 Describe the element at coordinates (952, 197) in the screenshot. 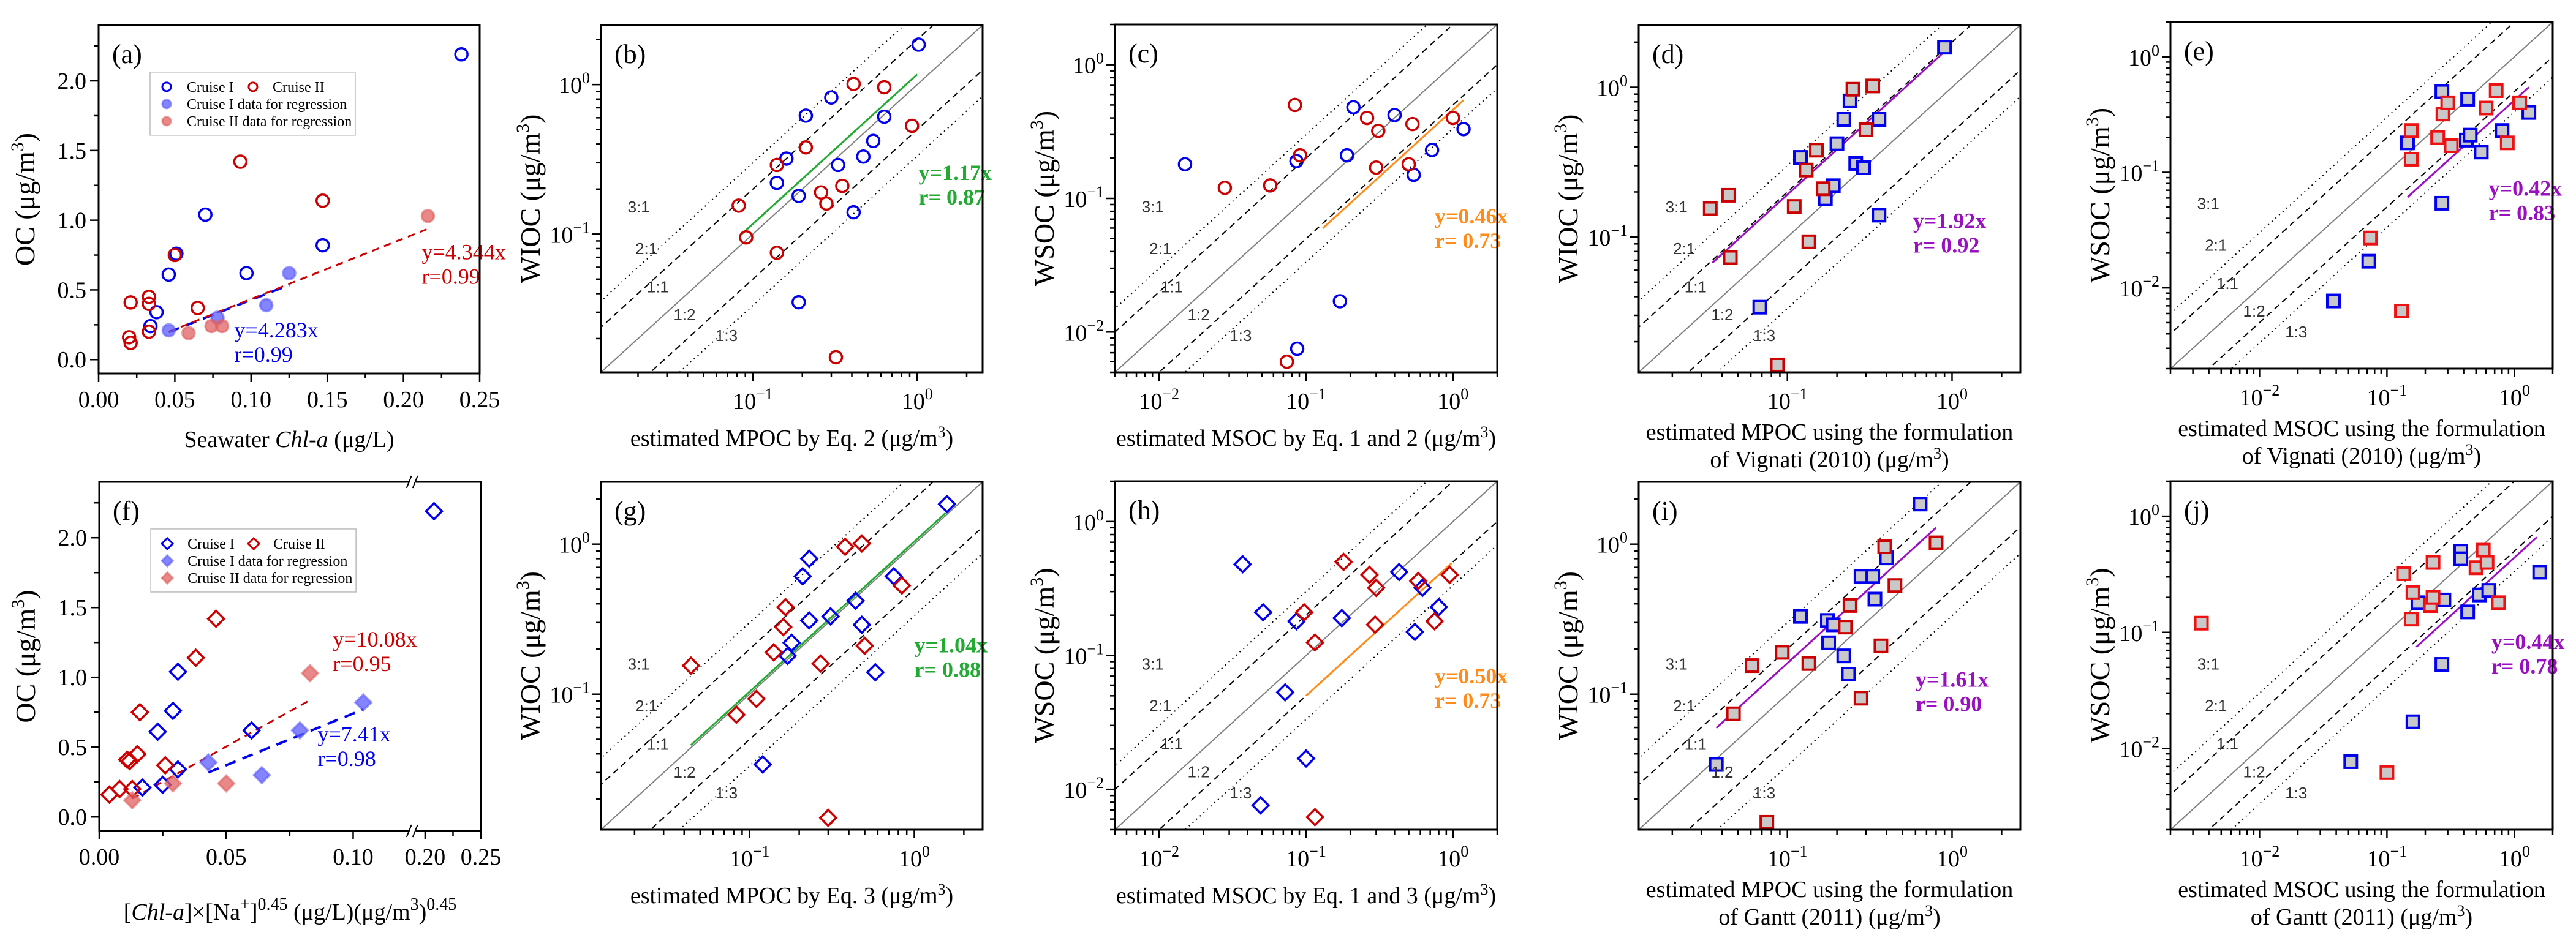

I see `fit-correlation: r= 0.87` at that location.